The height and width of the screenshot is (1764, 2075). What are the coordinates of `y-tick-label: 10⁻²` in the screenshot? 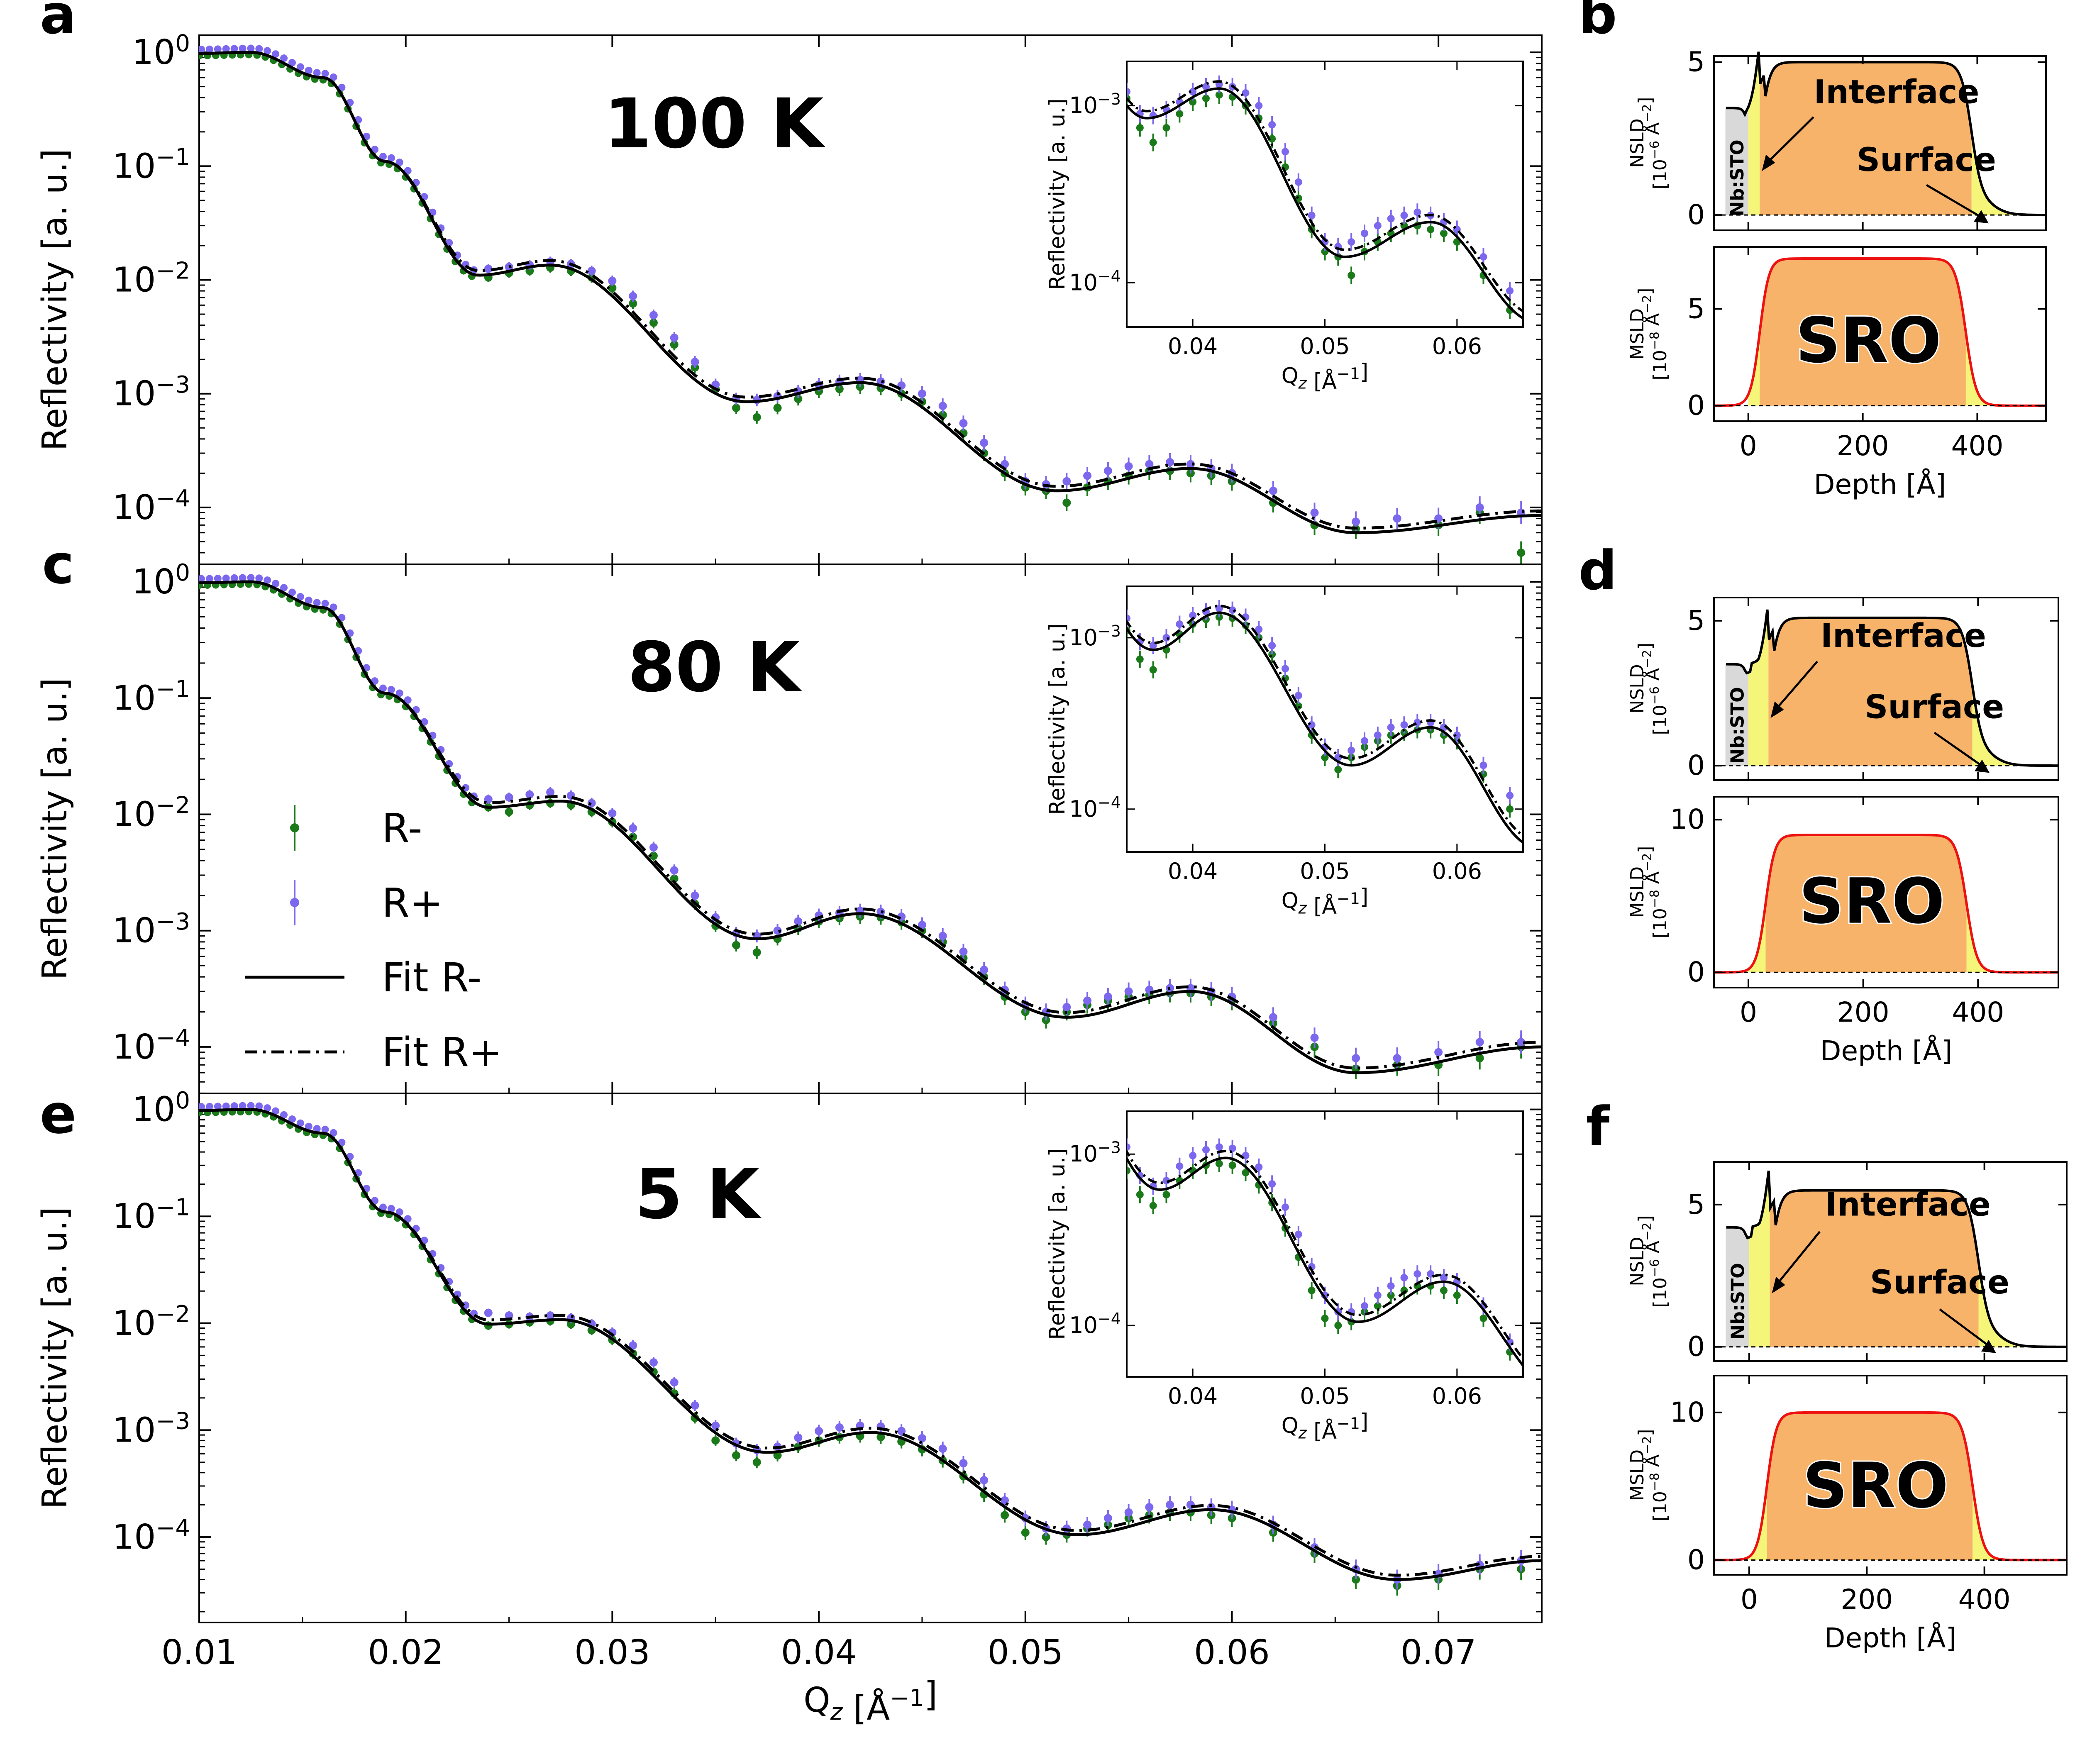 It's located at (151, 813).